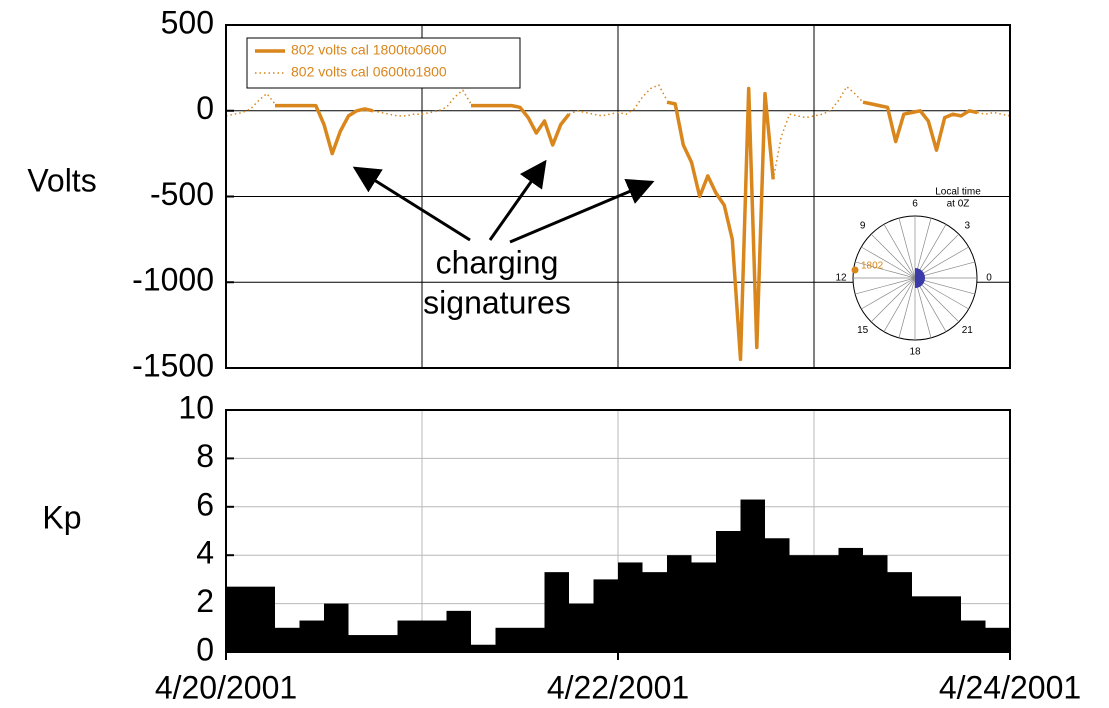  Describe the element at coordinates (915, 352) in the screenshot. I see `inset-hour-label: 18` at that location.